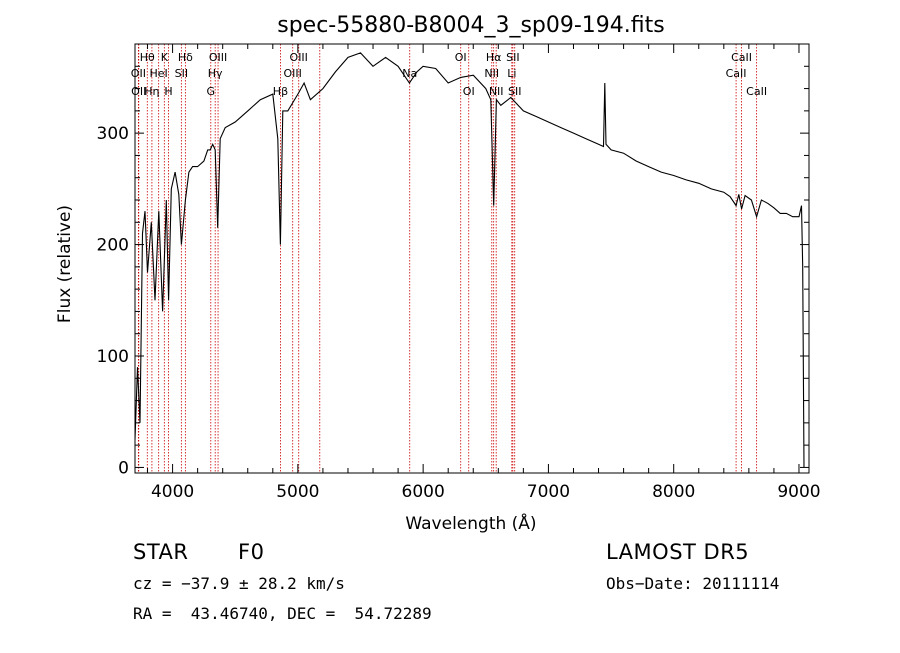 The image size is (900, 653). What do you see at coordinates (113, 357) in the screenshot?
I see `y-tick-label: 100` at bounding box center [113, 357].